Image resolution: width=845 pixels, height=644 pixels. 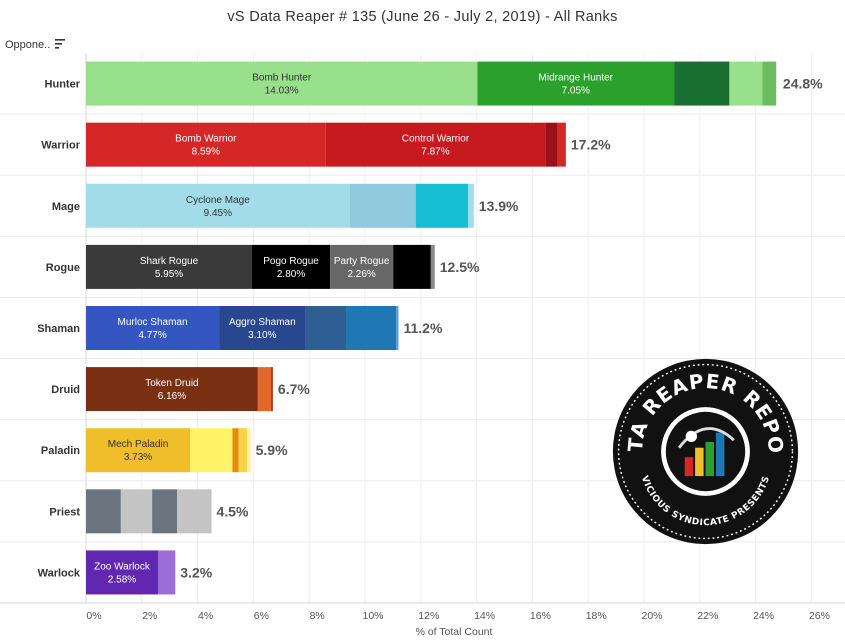 I want to click on total-label: 6.7%, so click(x=294, y=389).